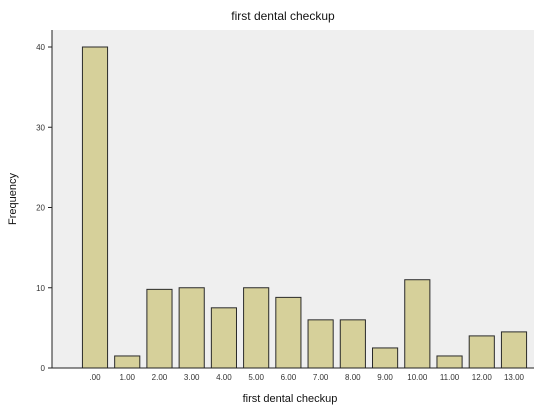 The image size is (554, 409). What do you see at coordinates (450, 377) in the screenshot?
I see `x-tick-label: 11.00` at bounding box center [450, 377].